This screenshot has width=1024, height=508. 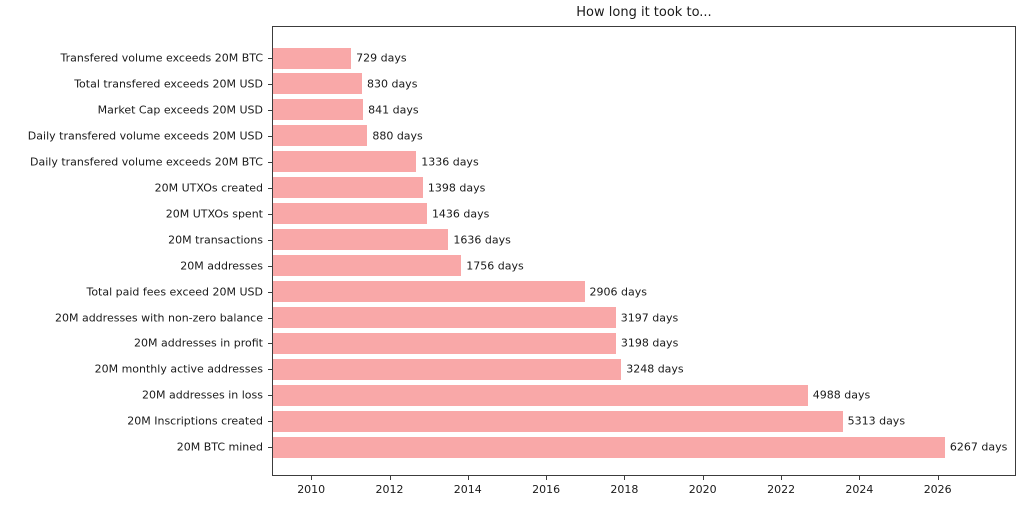 I want to click on bar-value-label: 830 days, so click(x=392, y=84).